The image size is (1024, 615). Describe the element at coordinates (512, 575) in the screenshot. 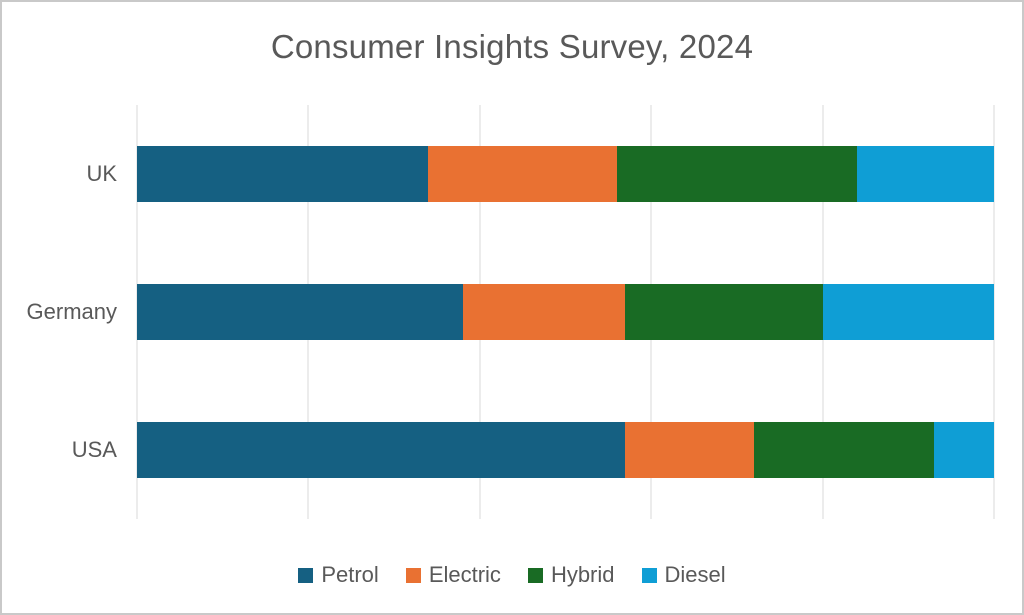

I see `legend: Petrol Electric Hybrid Diesel` at that location.